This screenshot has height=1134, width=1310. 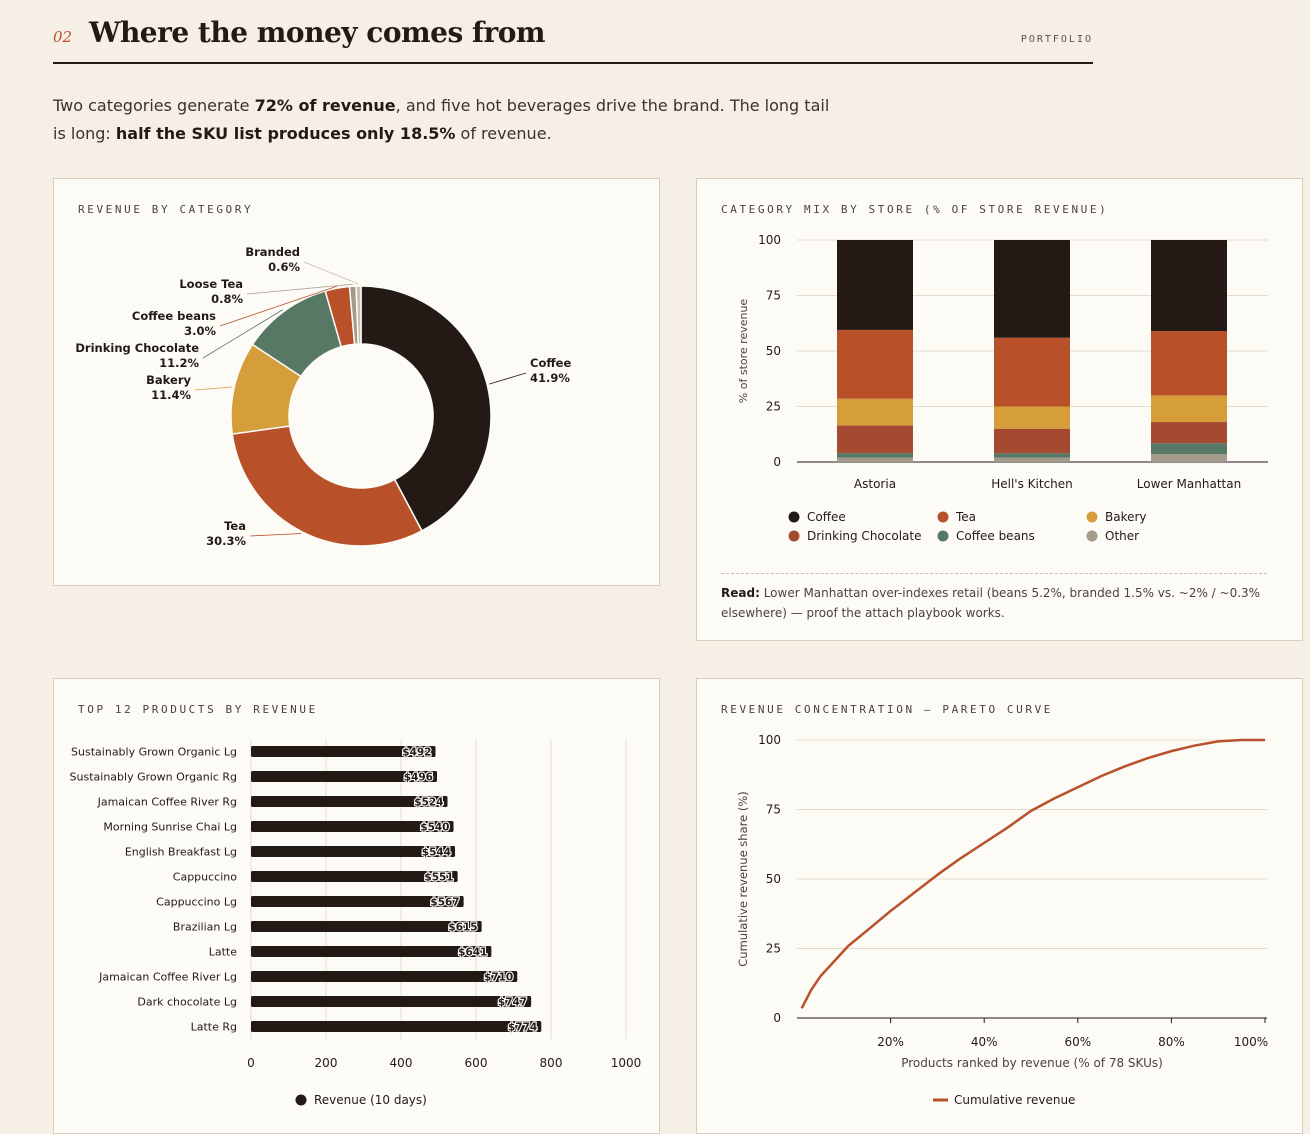 What do you see at coordinates (251, 1063) in the screenshot?
I see `x-tick-label: 0` at bounding box center [251, 1063].